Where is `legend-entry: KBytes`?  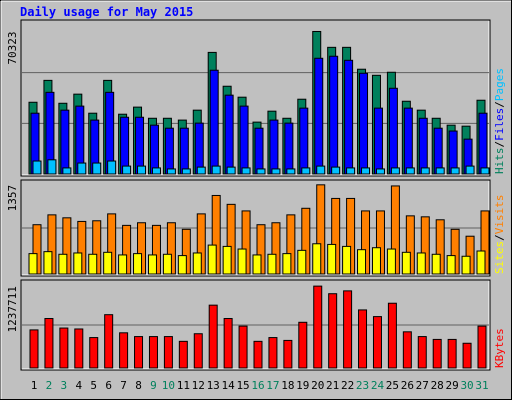 legend-entry: KBytes is located at coordinates (499, 348).